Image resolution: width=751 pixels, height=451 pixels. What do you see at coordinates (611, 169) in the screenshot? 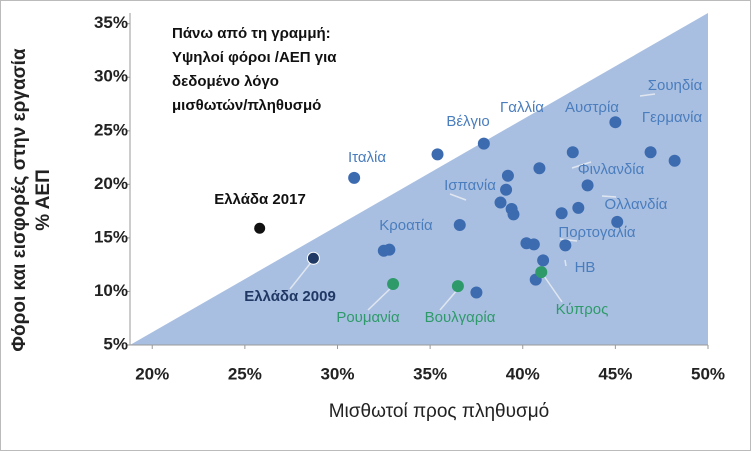
I see `point-label: Φινλανδία` at bounding box center [611, 169].